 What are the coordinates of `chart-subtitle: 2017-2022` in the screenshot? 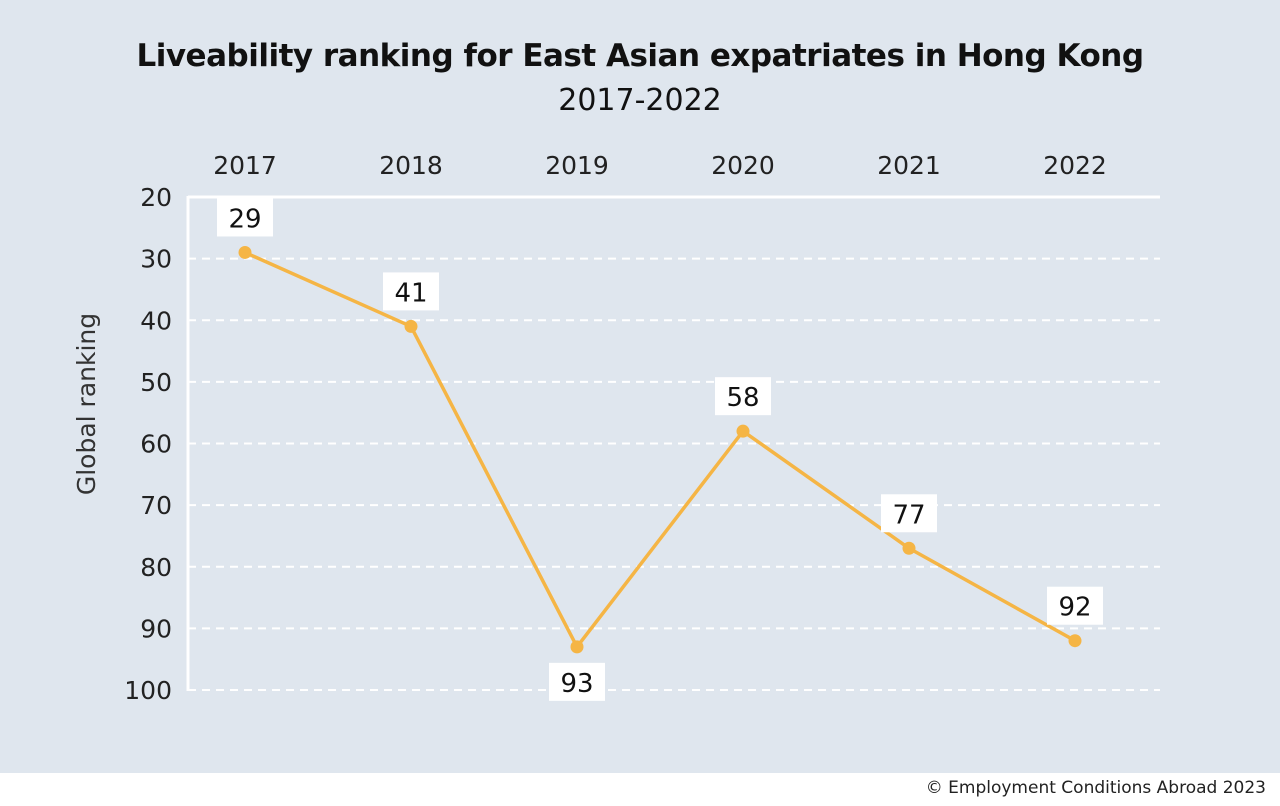 It's located at (640, 100).